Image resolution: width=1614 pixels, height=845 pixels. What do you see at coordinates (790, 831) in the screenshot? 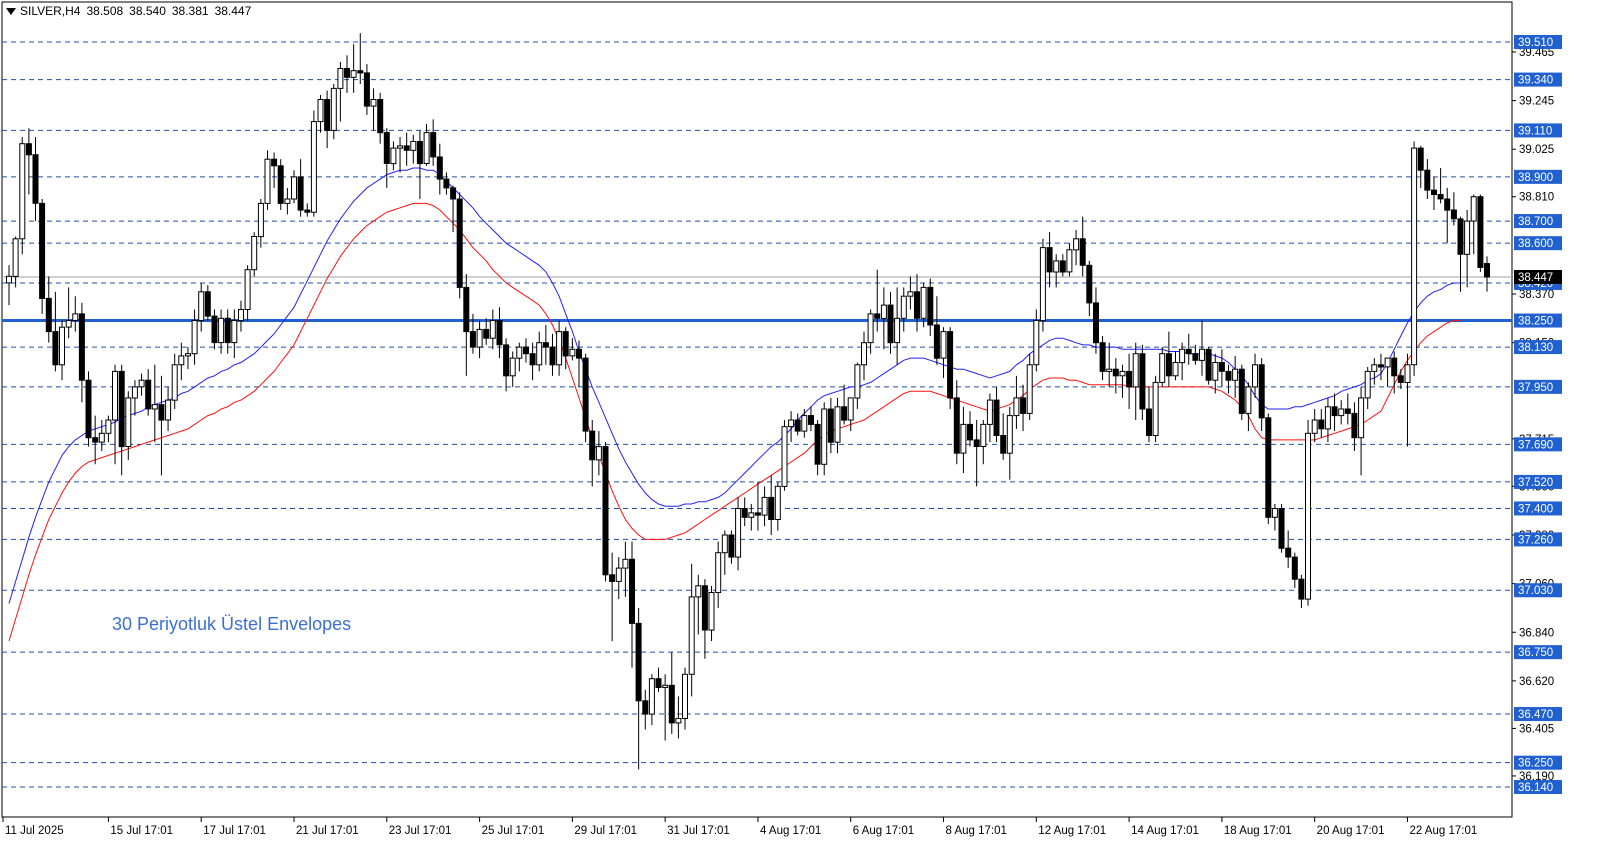
I see `x-tick-label: 4 Aug 17:01` at bounding box center [790, 831].